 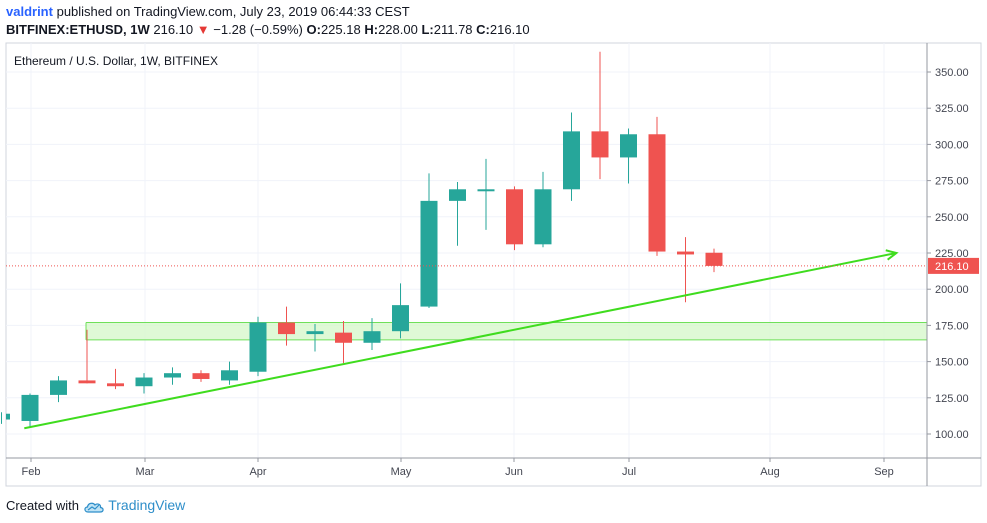 What do you see at coordinates (952, 145) in the screenshot?
I see `price-tick-label: 300.00` at bounding box center [952, 145].